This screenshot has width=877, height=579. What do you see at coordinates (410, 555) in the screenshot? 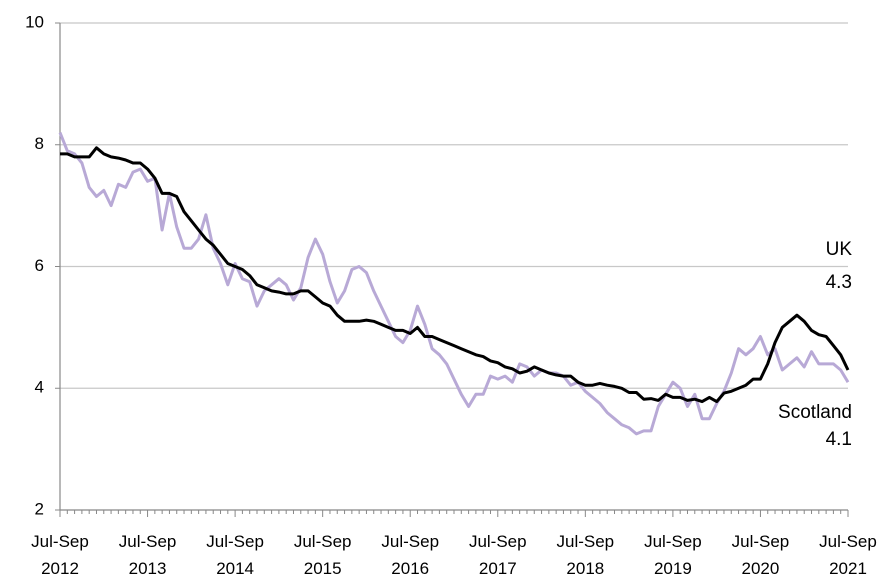
I see `x-tick-label: Jul-Sep 2016` at bounding box center [410, 555].